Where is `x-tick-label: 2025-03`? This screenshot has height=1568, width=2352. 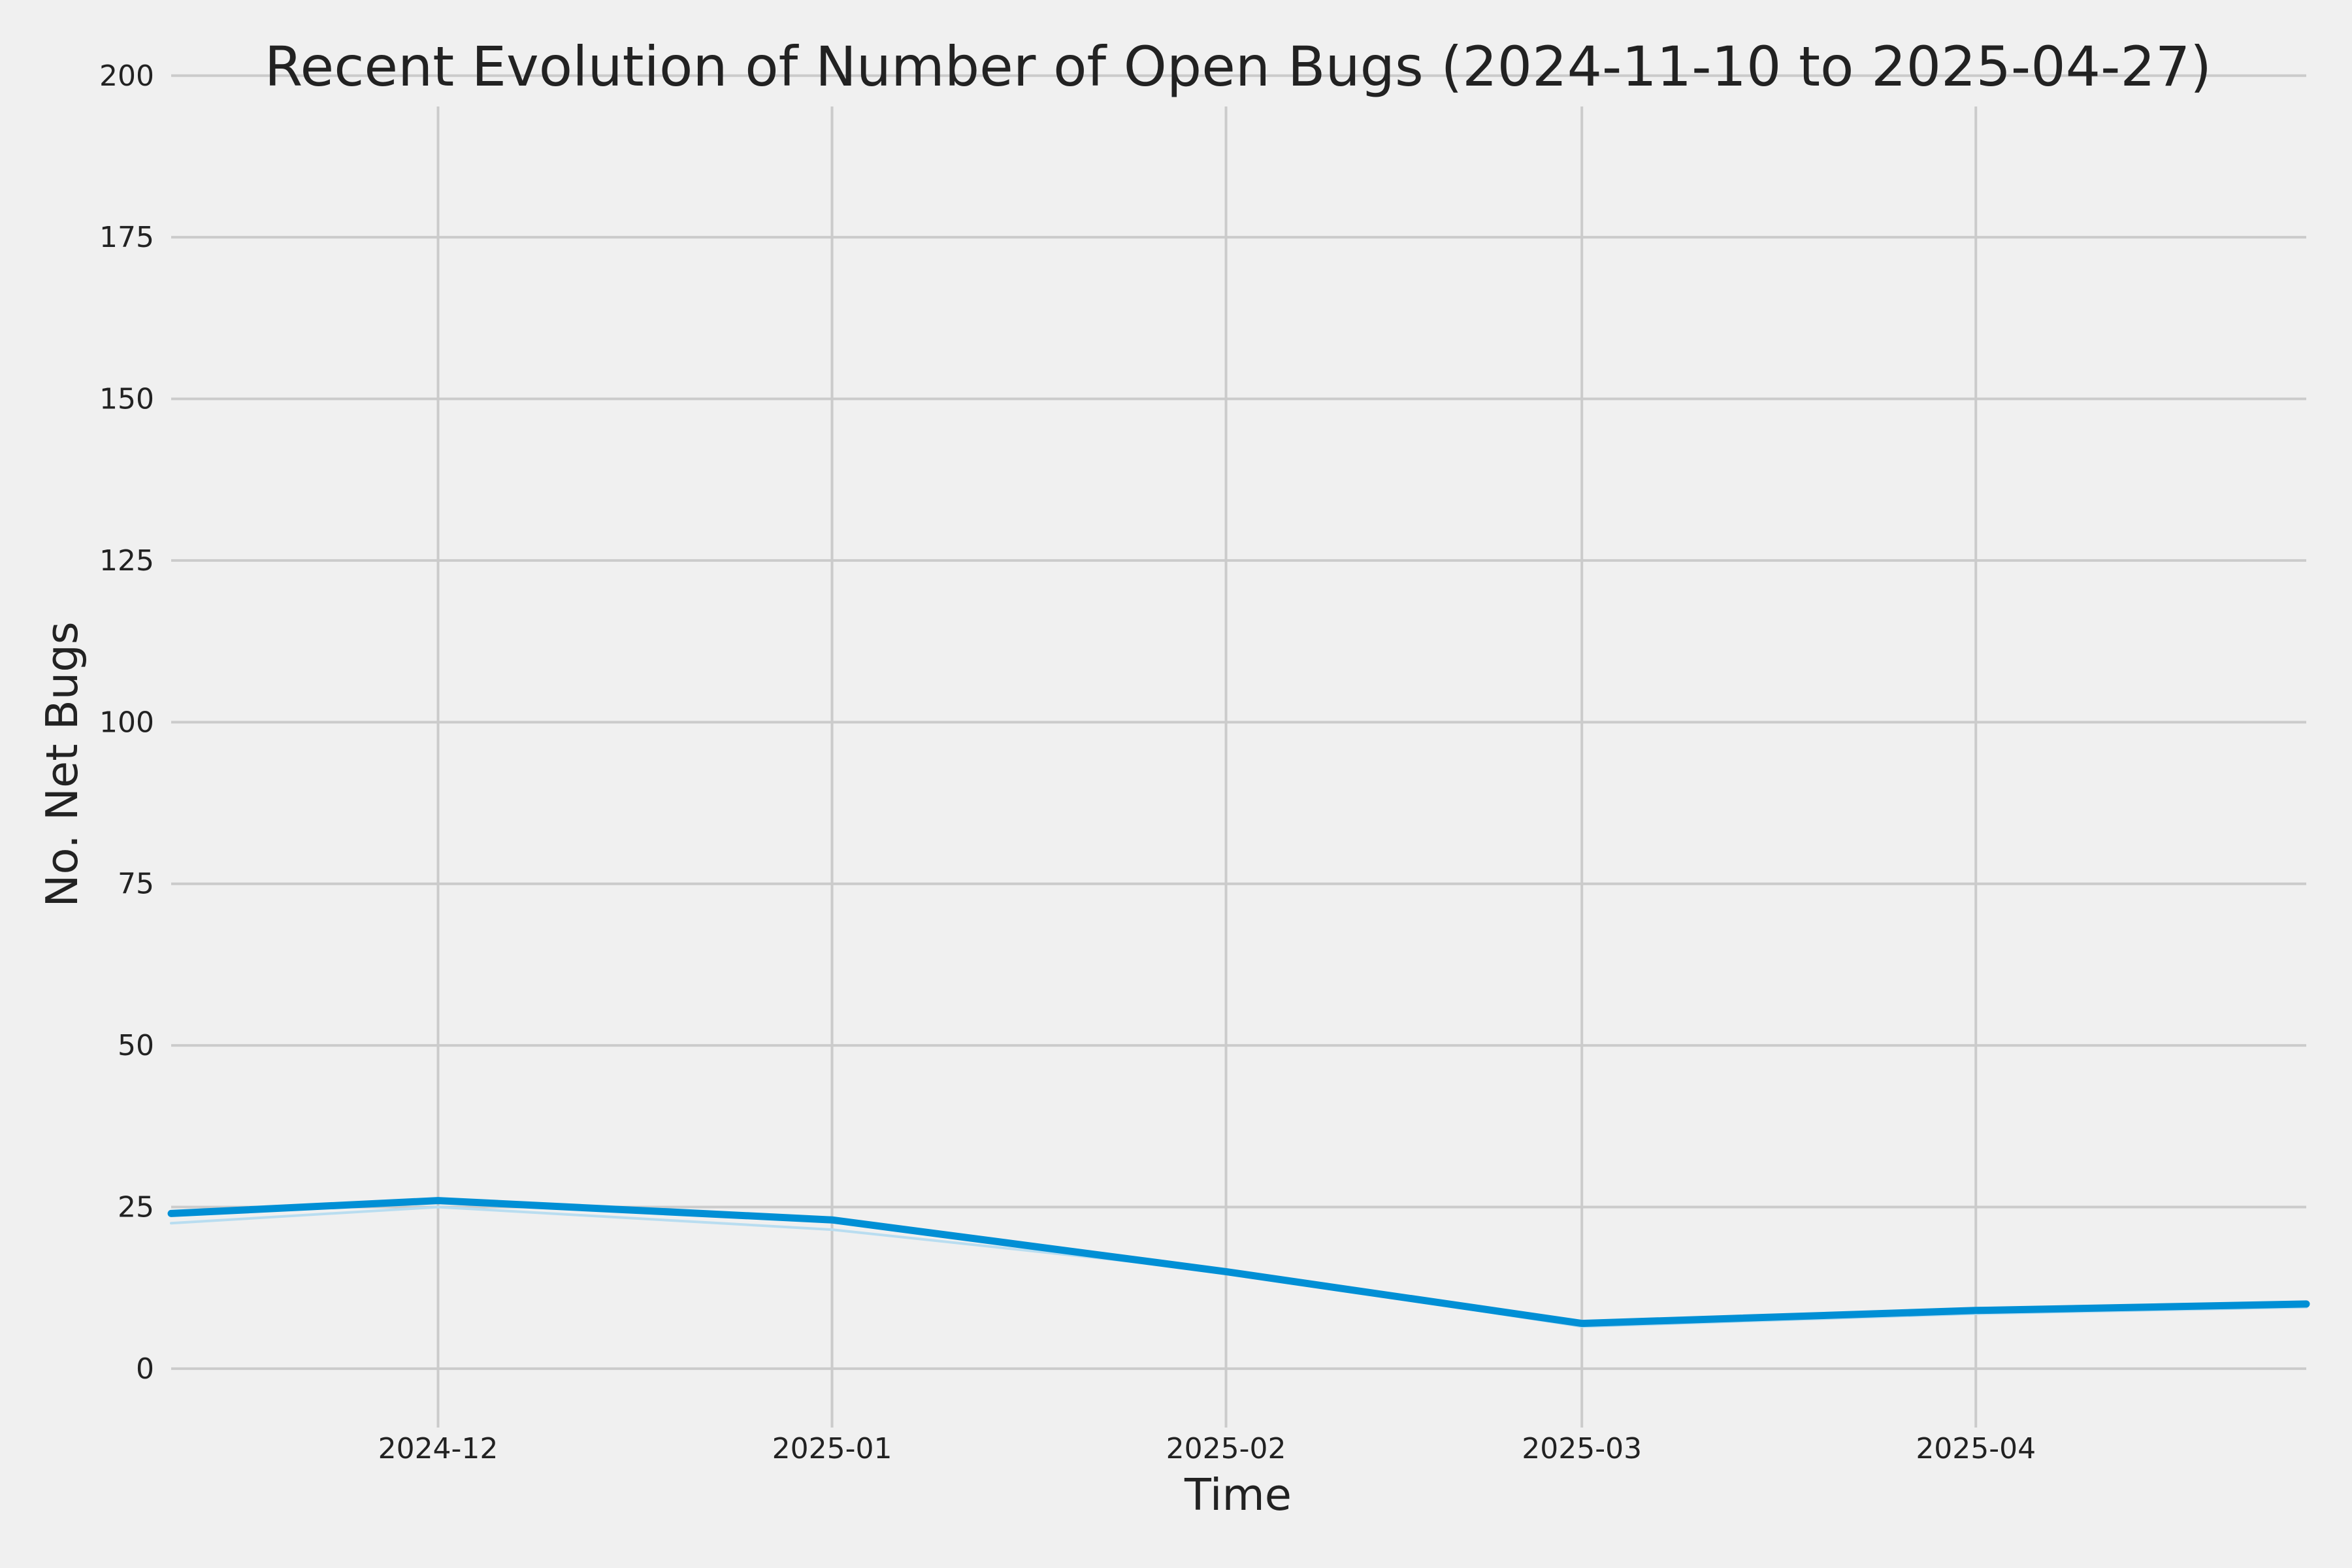
x-tick-label: 2025-03 is located at coordinates (1582, 1448).